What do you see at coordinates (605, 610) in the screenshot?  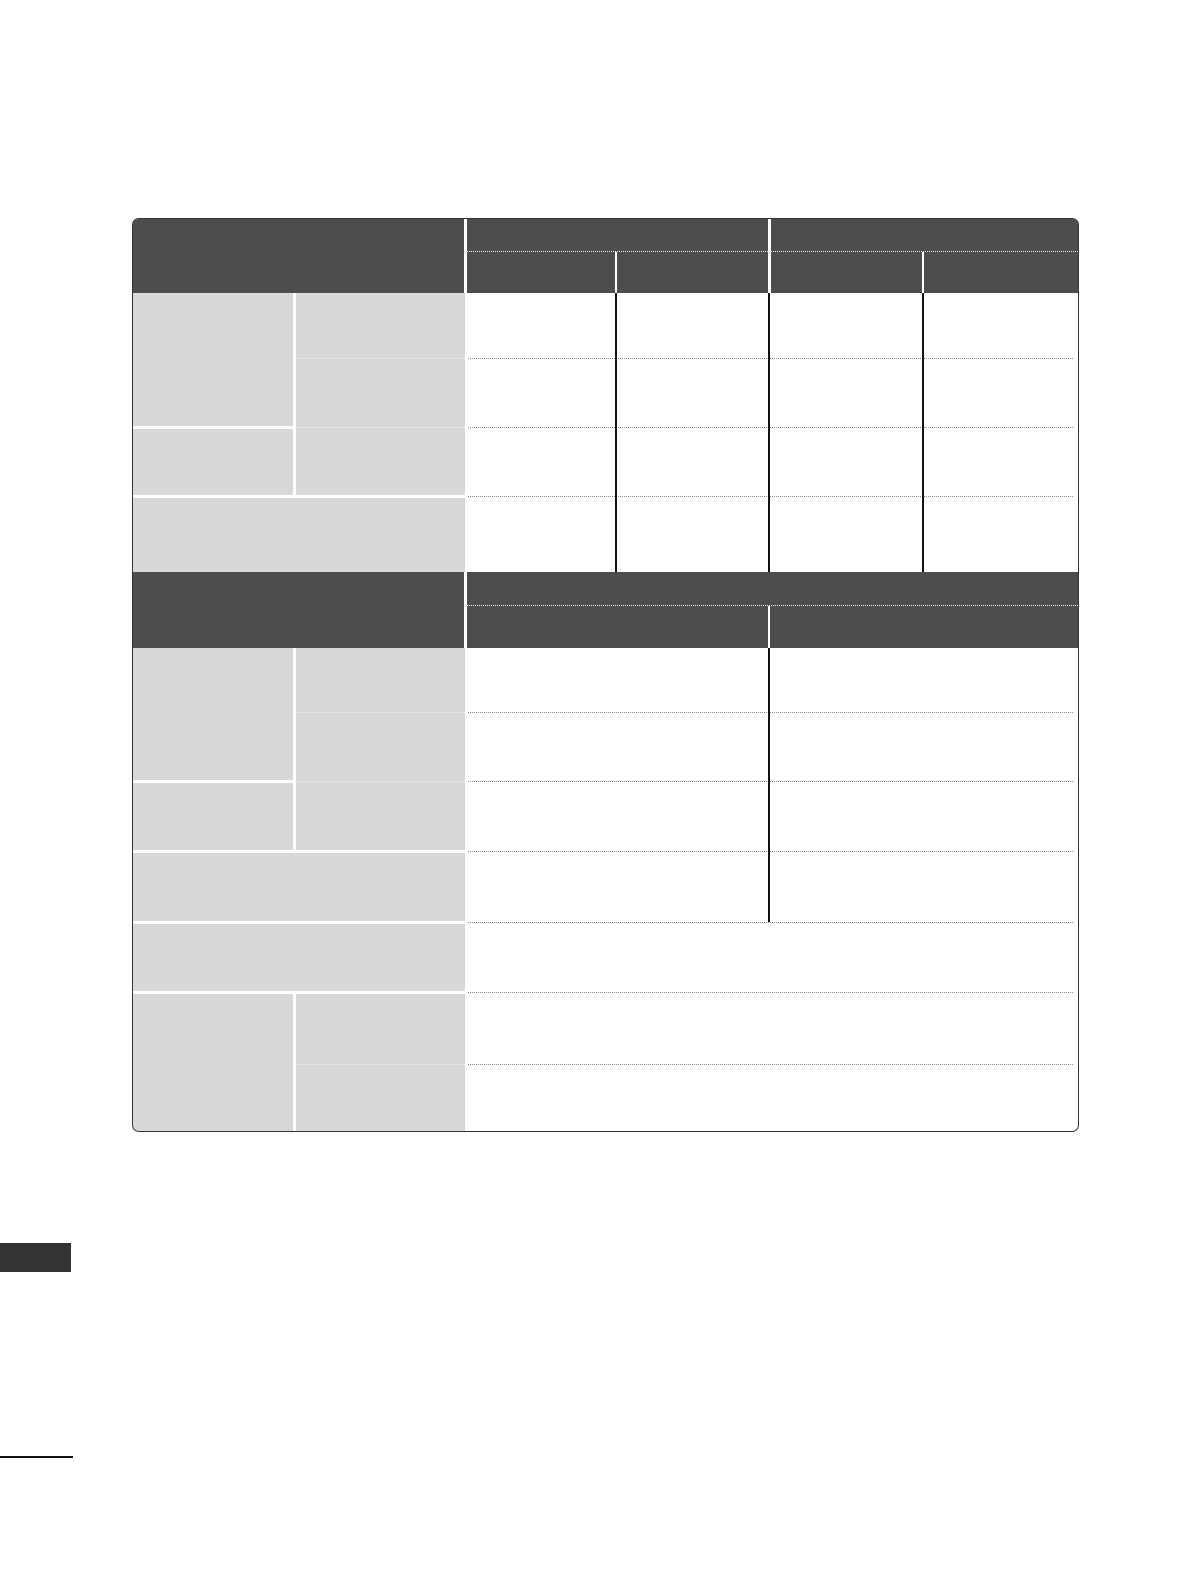 I see `table2-header` at bounding box center [605, 610].